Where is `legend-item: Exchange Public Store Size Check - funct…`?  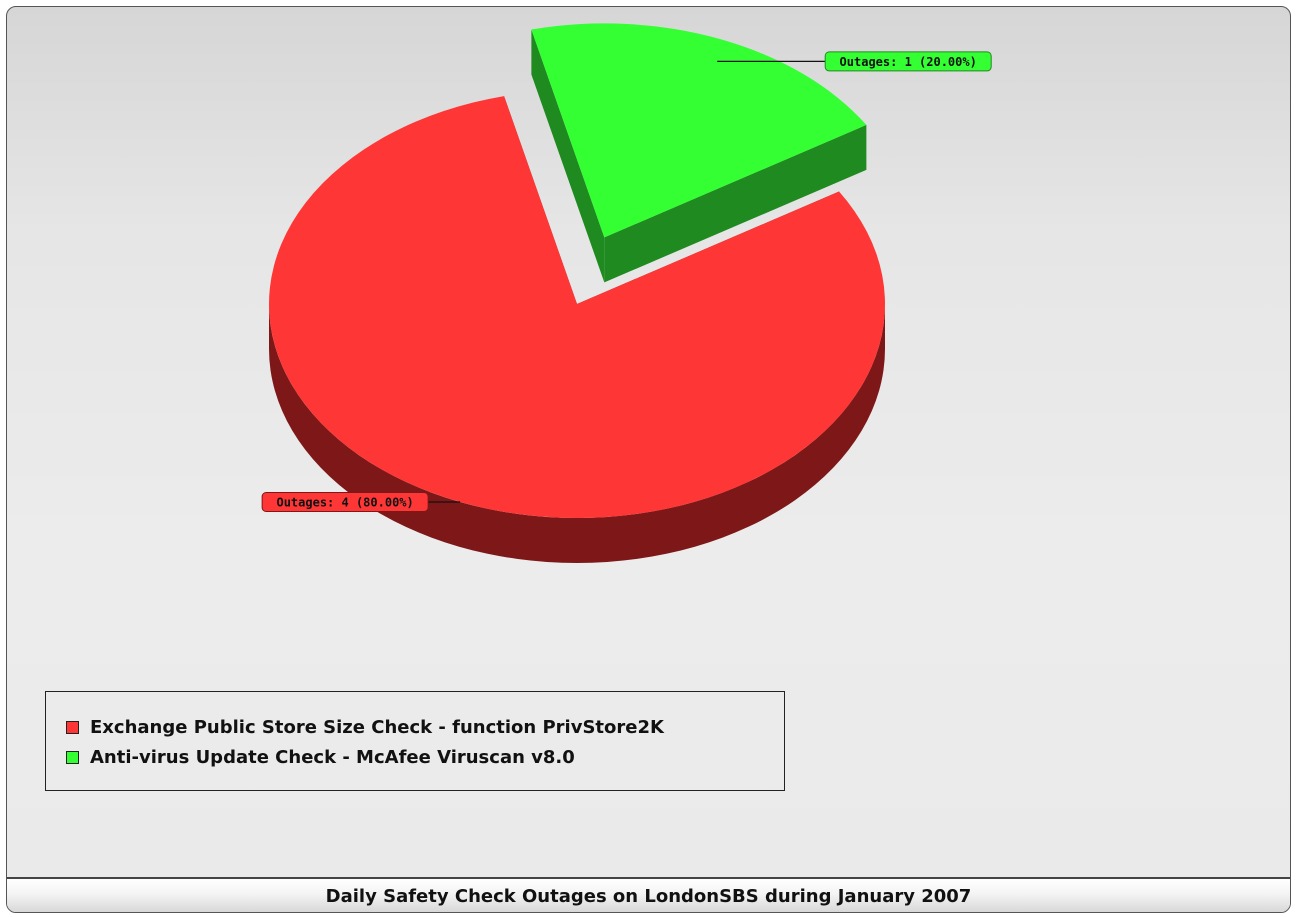 legend-item: Exchange Public Store Size Check - funct… is located at coordinates (425, 727).